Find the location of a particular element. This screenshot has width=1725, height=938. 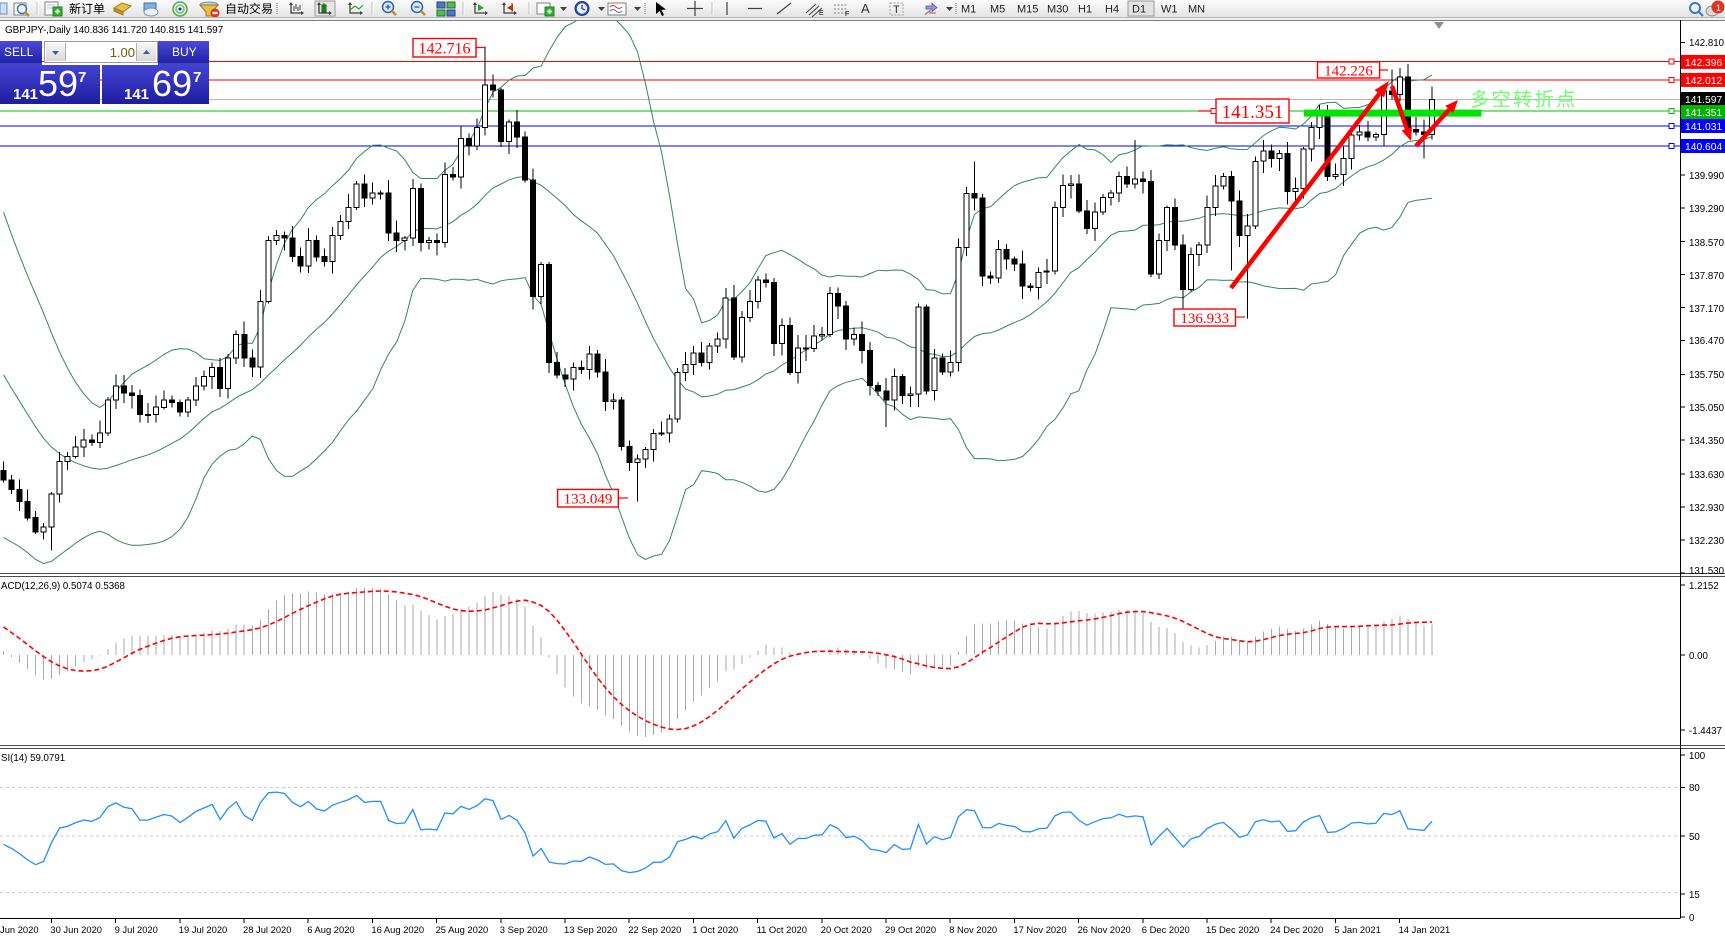

svg-text: 139.990 is located at coordinates (1707, 176).